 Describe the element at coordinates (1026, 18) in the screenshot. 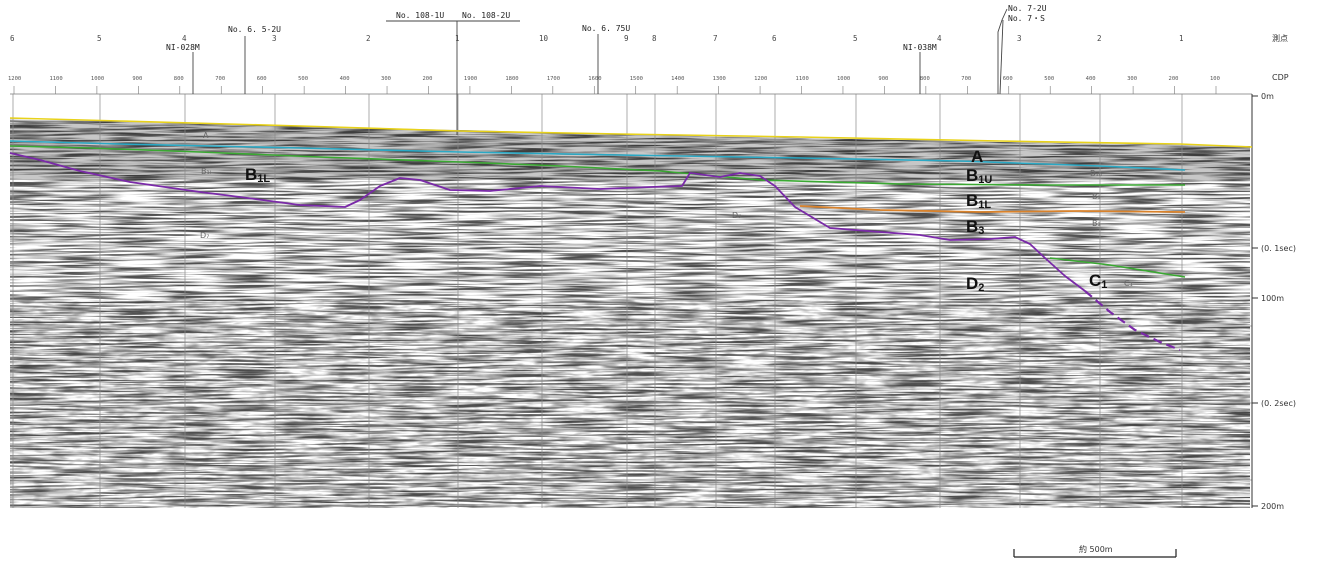

I see `line-label-7-s: No. 7・S` at that location.